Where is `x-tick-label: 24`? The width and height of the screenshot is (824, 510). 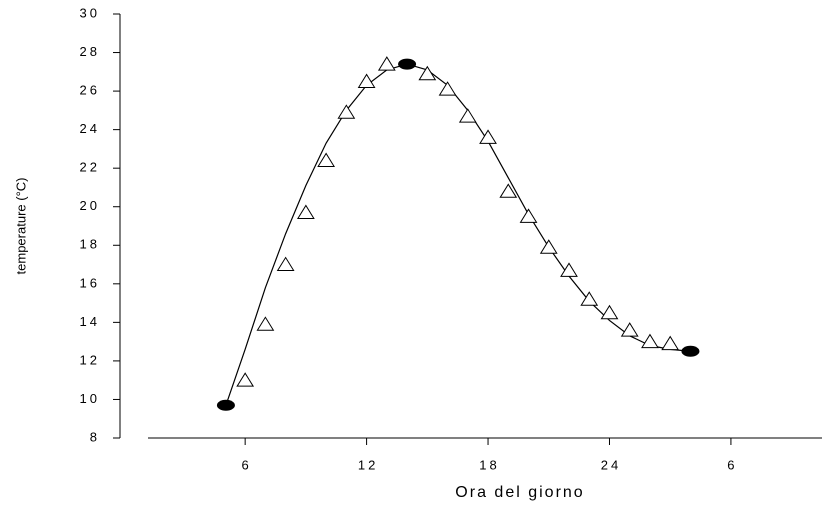
x-tick-label: 24 is located at coordinates (611, 464).